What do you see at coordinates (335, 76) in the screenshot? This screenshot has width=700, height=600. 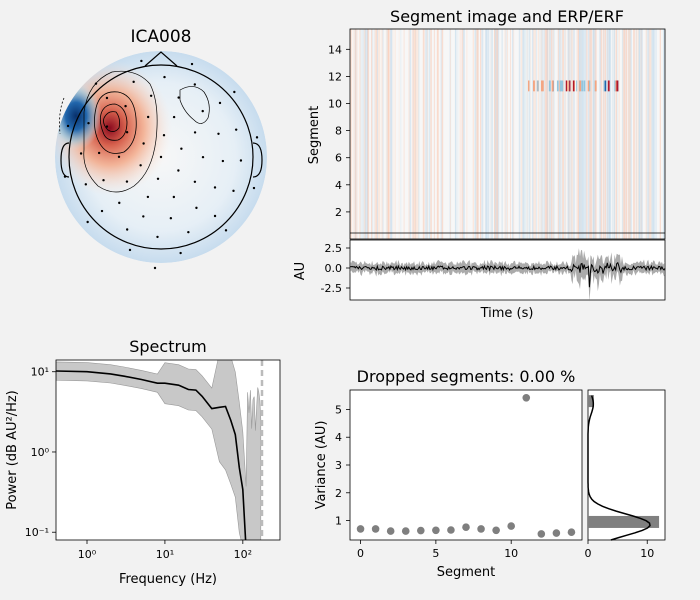 I see `ytick-label: 12` at bounding box center [335, 76].